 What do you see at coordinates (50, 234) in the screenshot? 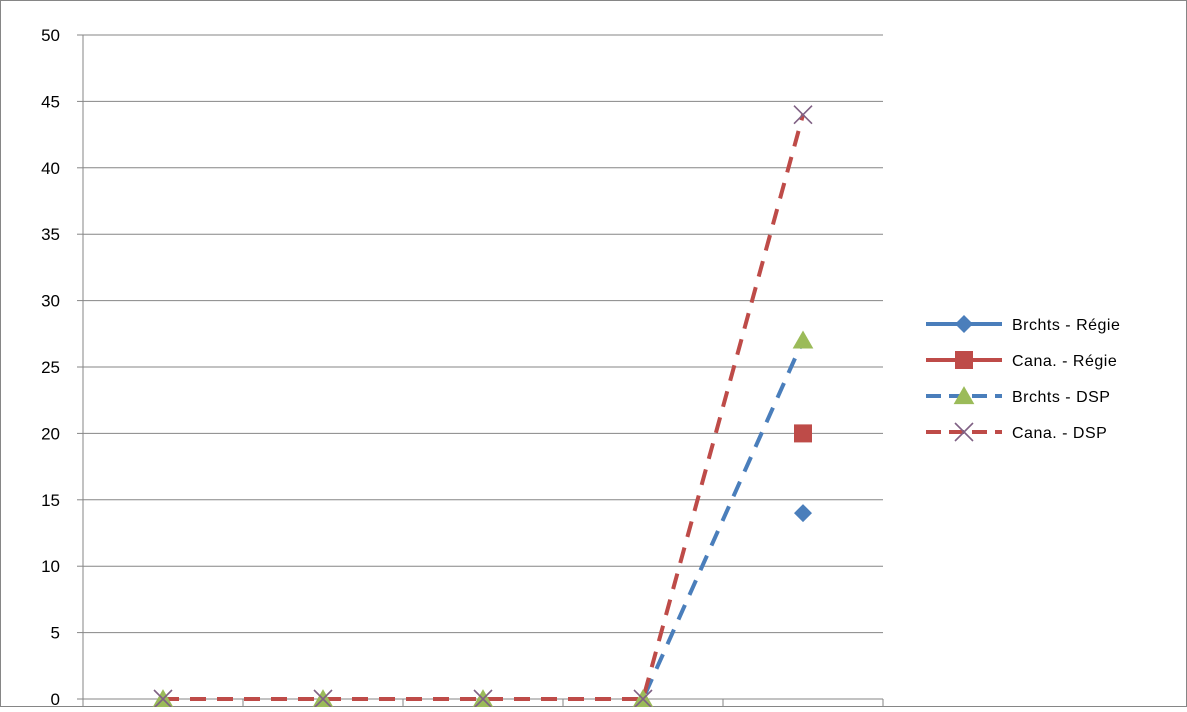
I see `y-tick-label: 35` at bounding box center [50, 234].